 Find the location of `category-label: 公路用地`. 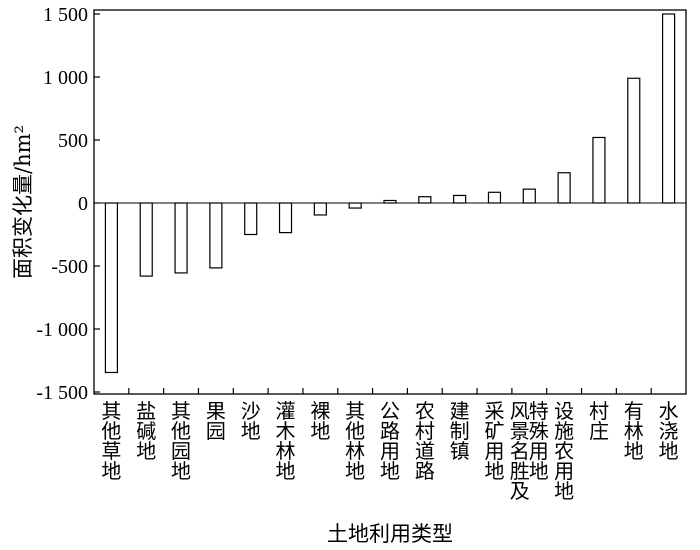

category-label: 公路用地 is located at coordinates (390, 441).